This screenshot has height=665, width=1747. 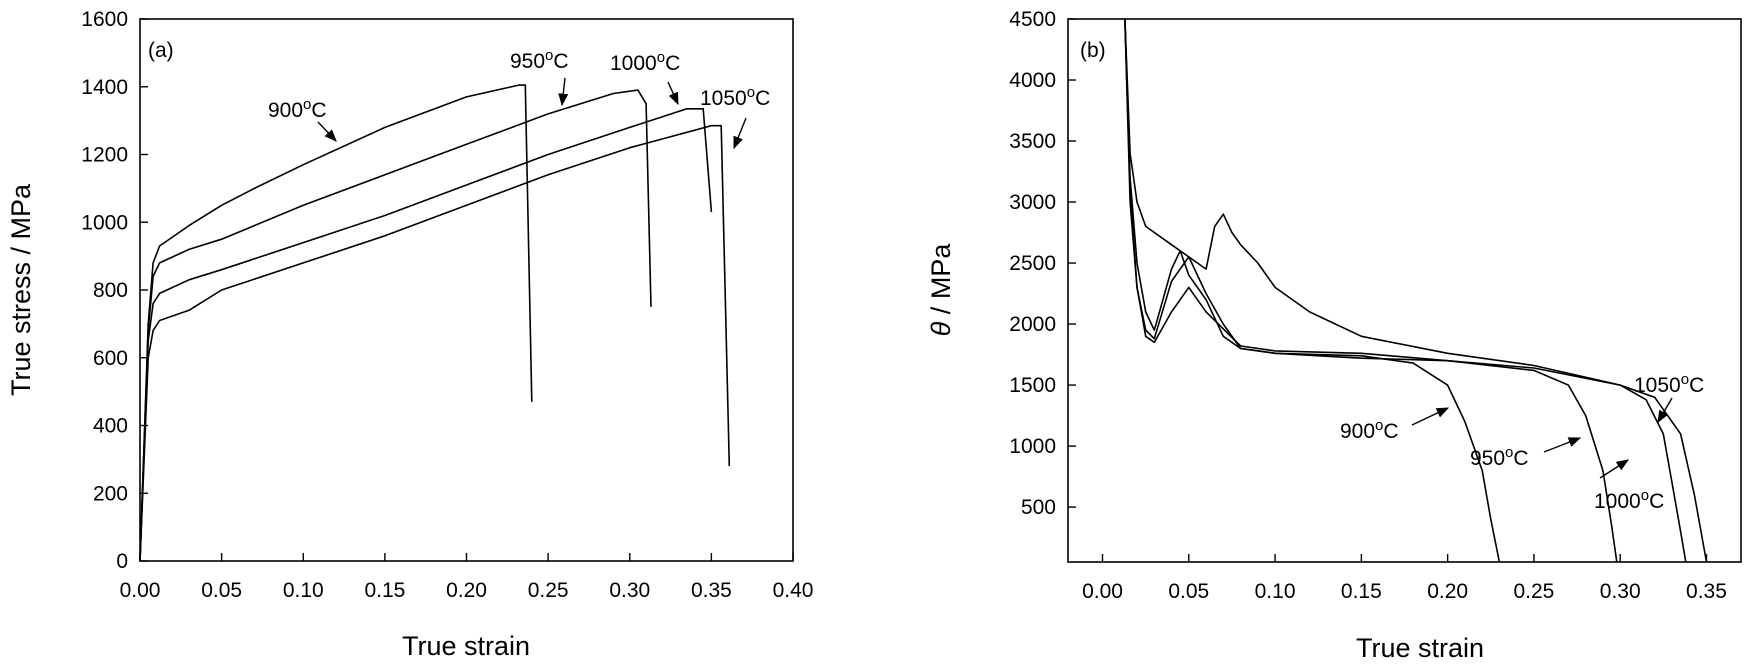 I want to click on annotation-b-1000: 1000oC, so click(x=1629, y=500).